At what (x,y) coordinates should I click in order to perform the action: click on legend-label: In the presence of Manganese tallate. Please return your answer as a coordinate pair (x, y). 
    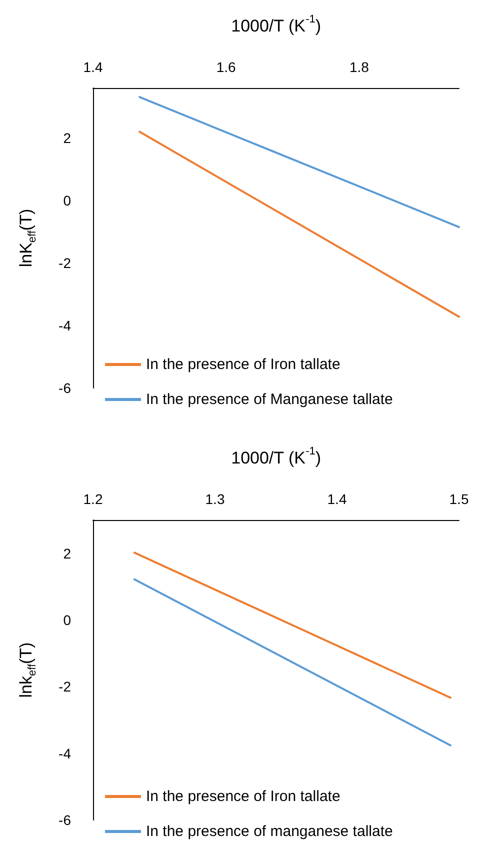
    Looking at the image, I should click on (269, 399).